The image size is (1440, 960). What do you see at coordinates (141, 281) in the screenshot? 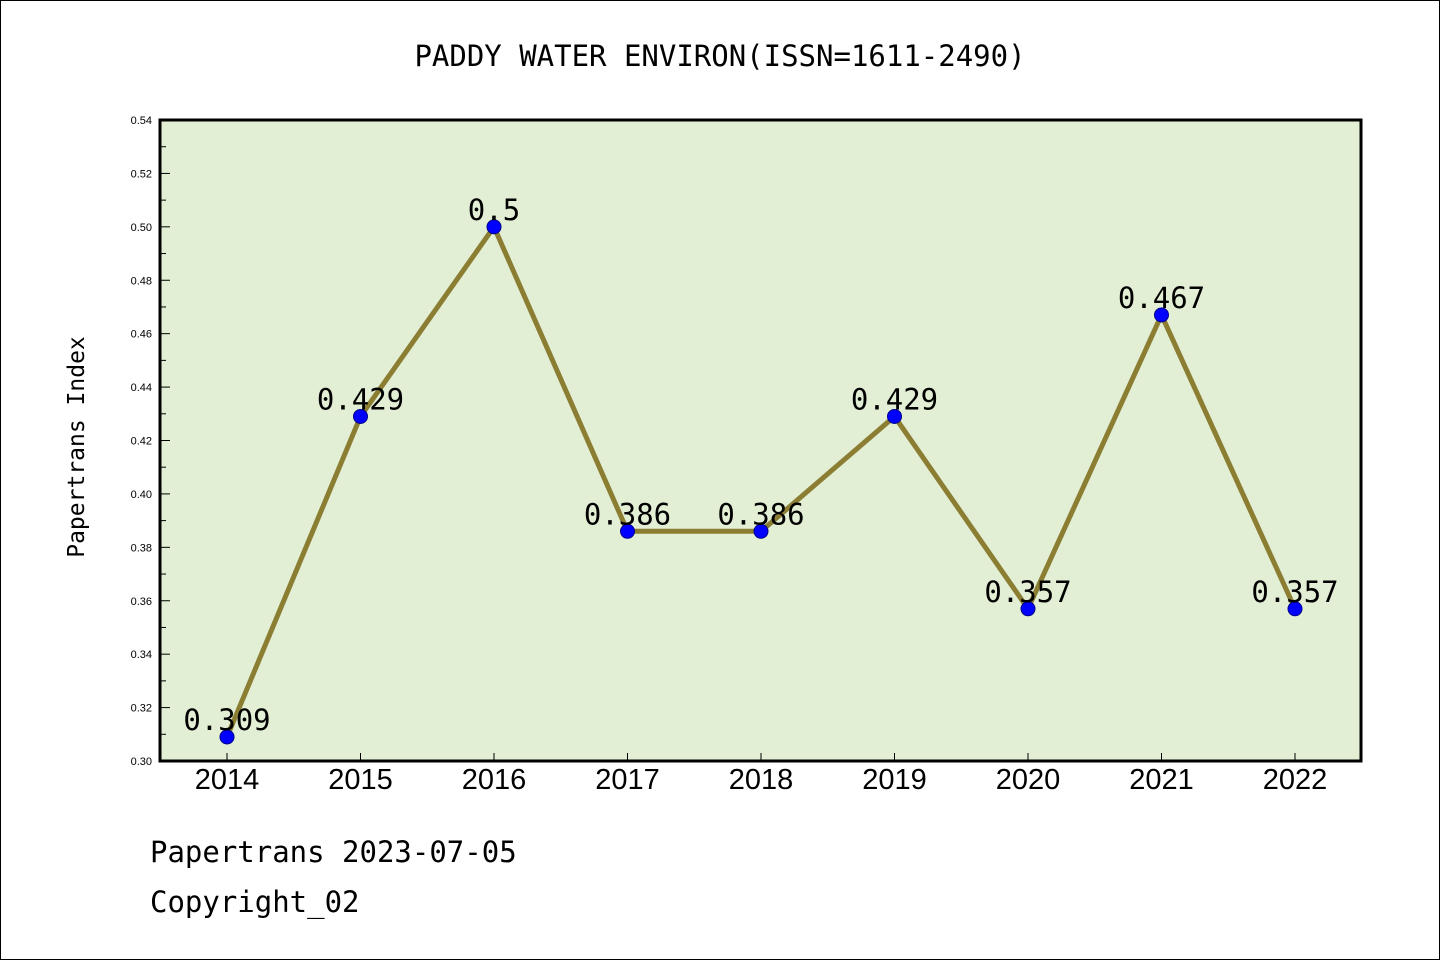
I see `y-tick-label: 0.48` at bounding box center [141, 281].